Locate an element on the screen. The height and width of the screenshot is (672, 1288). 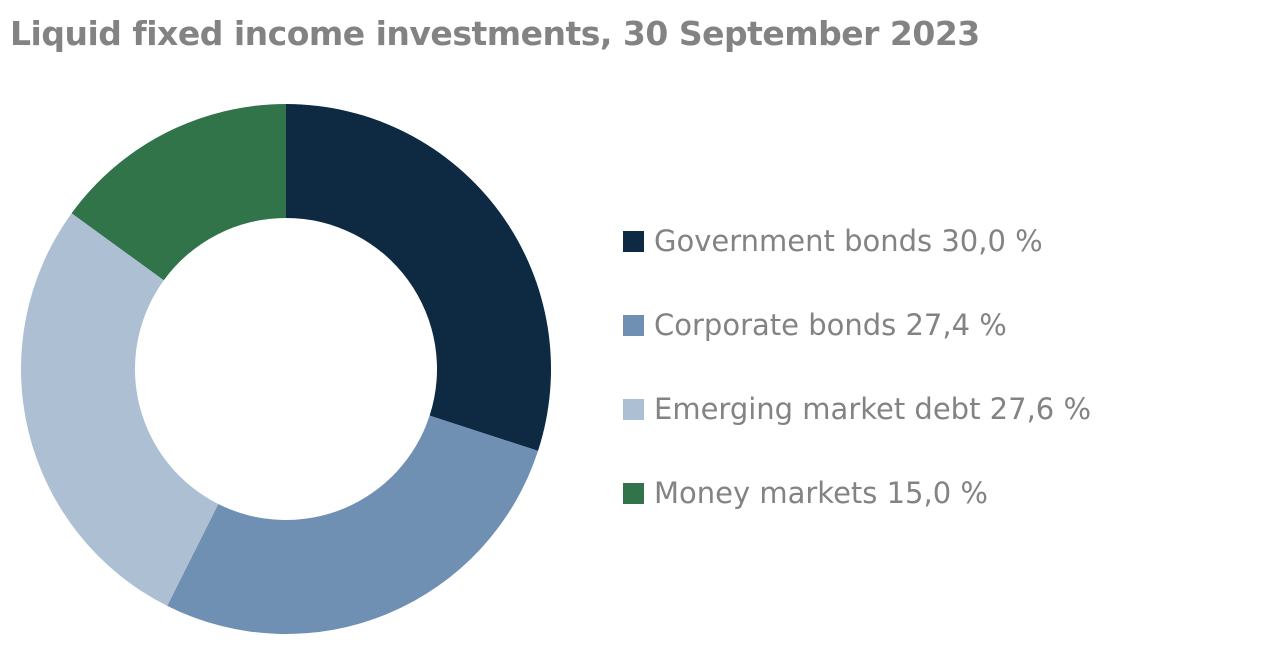
legend-swatch-money-markets is located at coordinates (633, 493).